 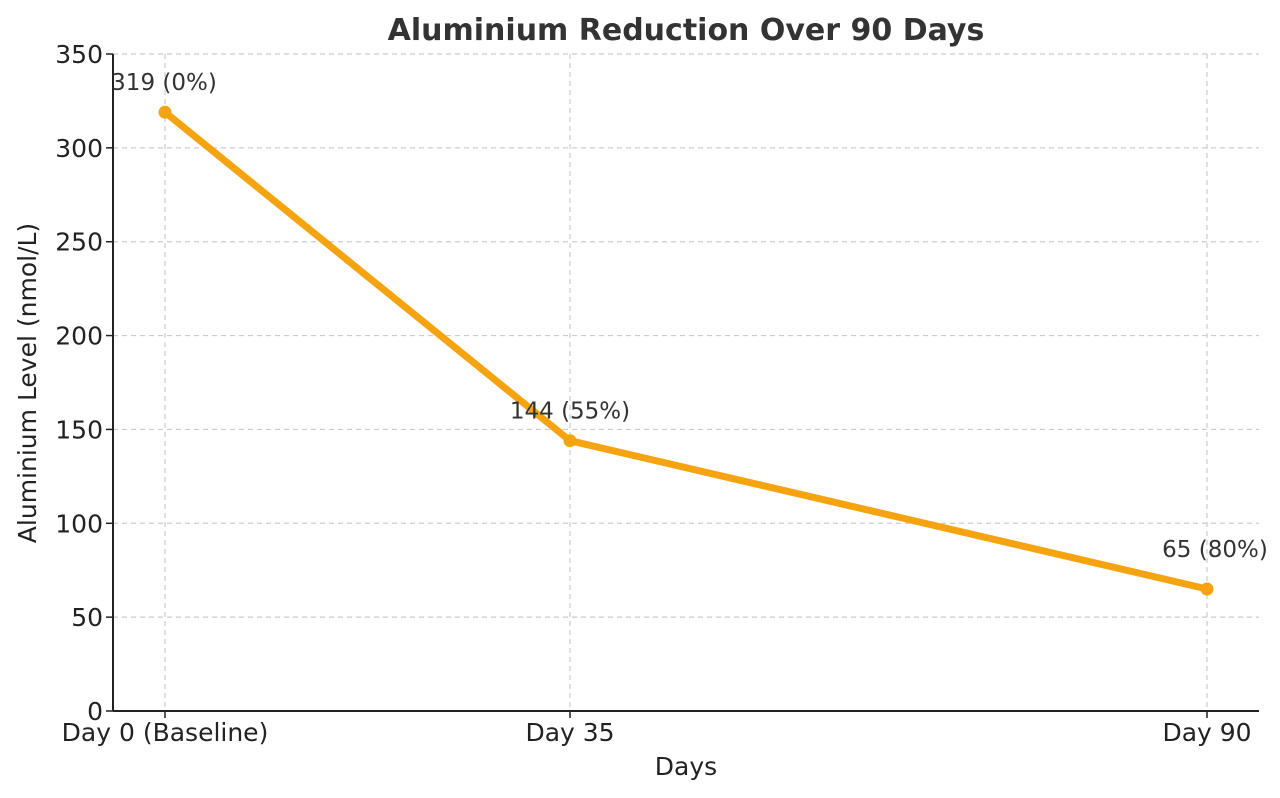 What do you see at coordinates (79, 148) in the screenshot?
I see `y-tick-label: 300` at bounding box center [79, 148].